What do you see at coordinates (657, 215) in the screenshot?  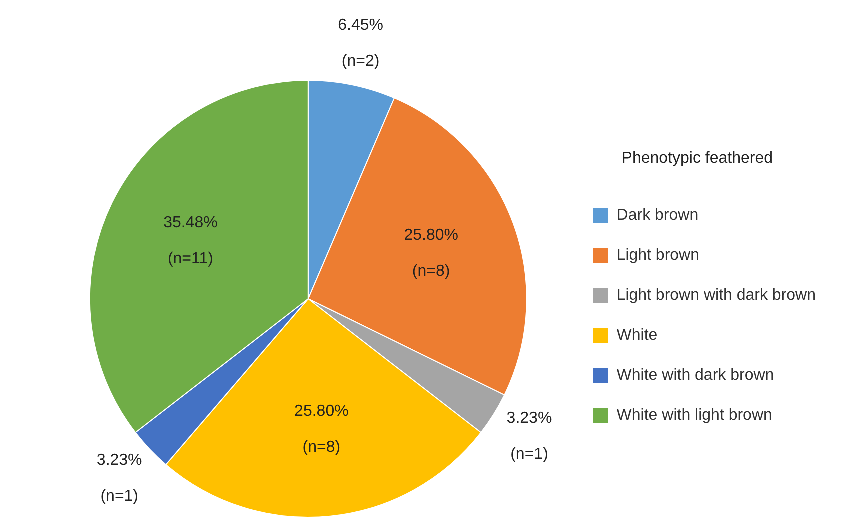 I see `legend-label: Dark brown` at bounding box center [657, 215].